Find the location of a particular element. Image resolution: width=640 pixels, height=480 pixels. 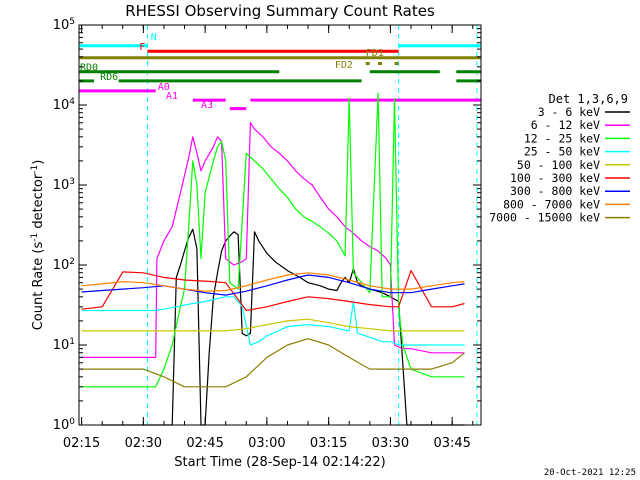

y-tick-label-1: 101 is located at coordinates (64, 345).